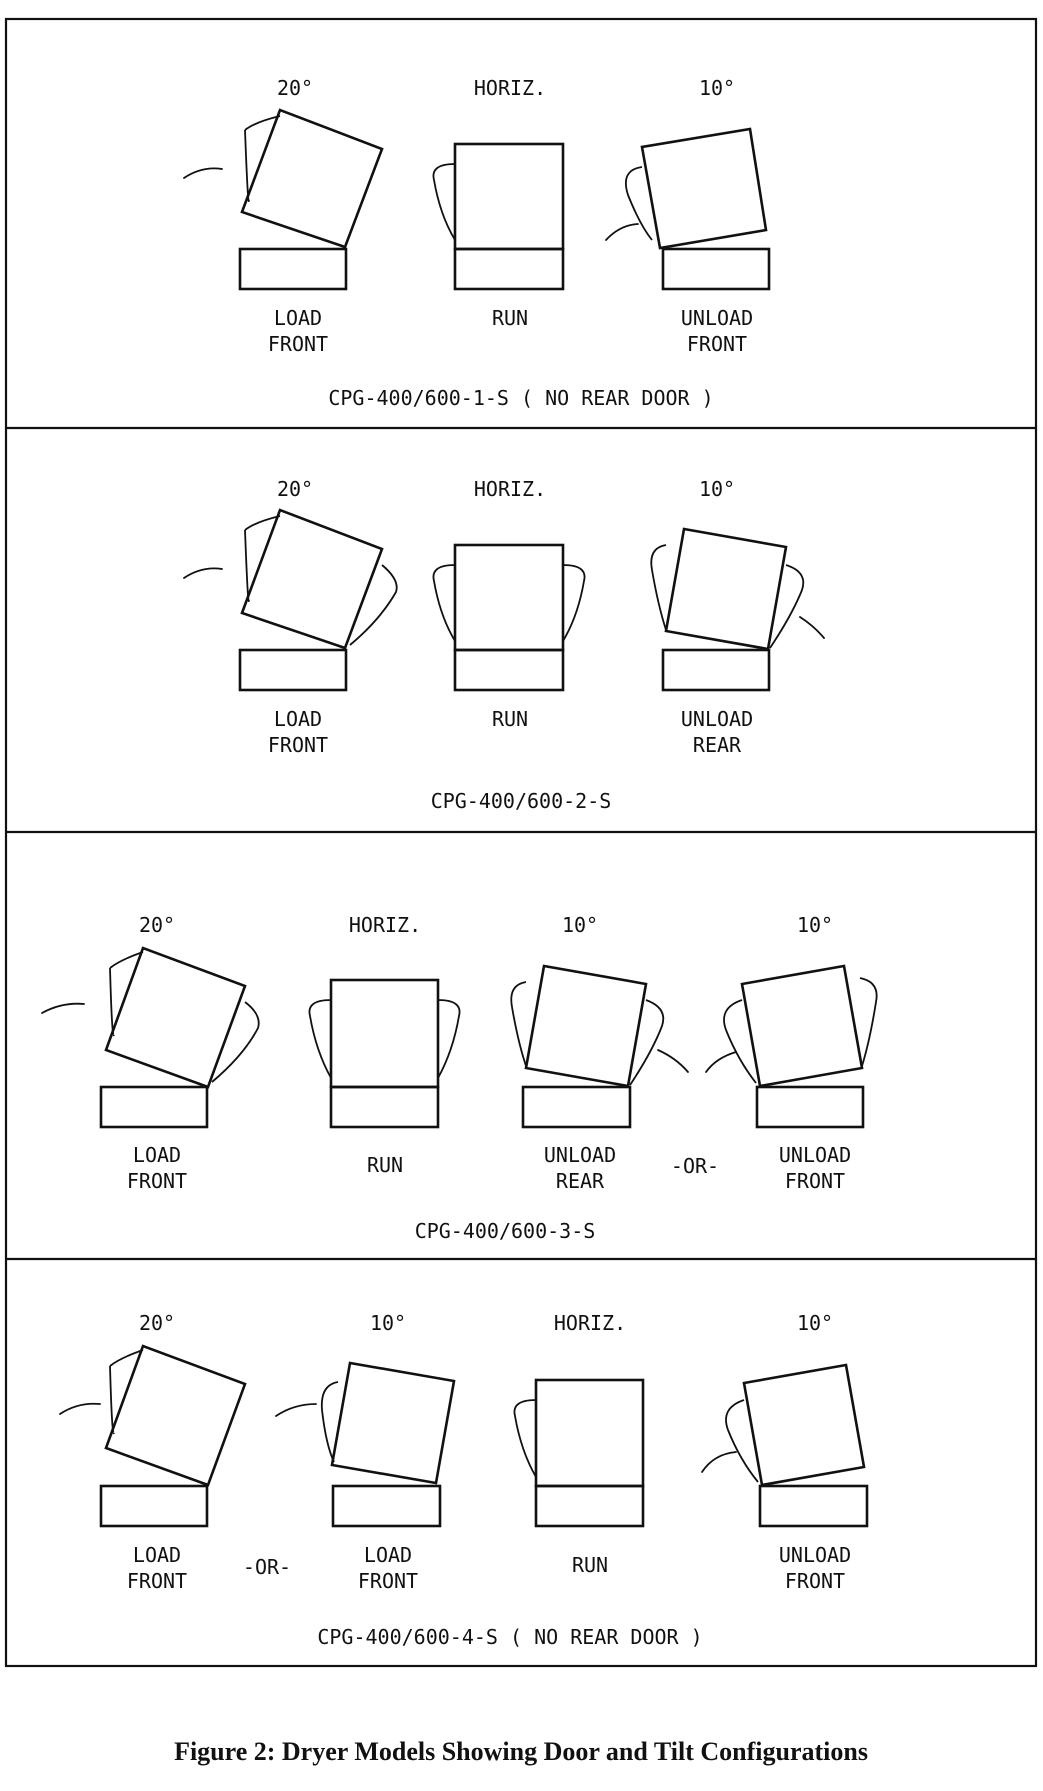 The image size is (1043, 1791). What do you see at coordinates (521, 801) in the screenshot?
I see `model-title: CPG-400/600-2-S` at bounding box center [521, 801].